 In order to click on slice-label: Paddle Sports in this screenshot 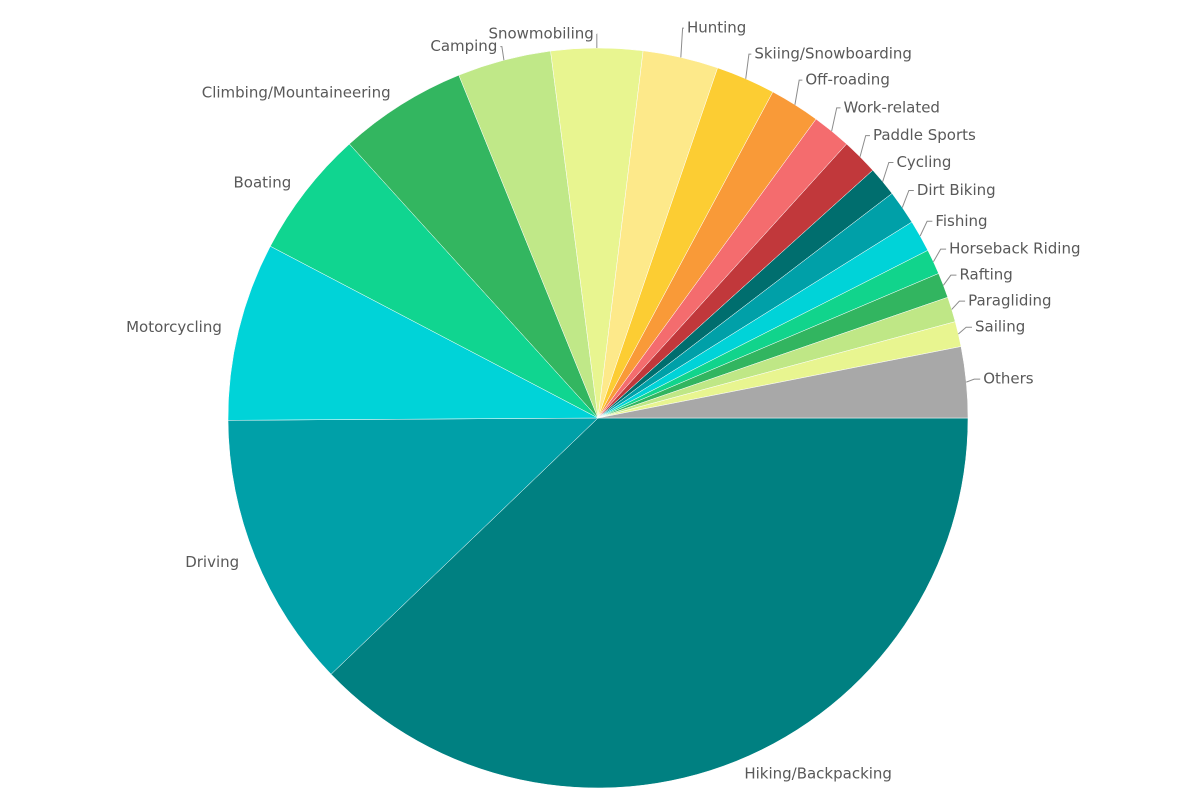, I will do `click(924, 135)`.